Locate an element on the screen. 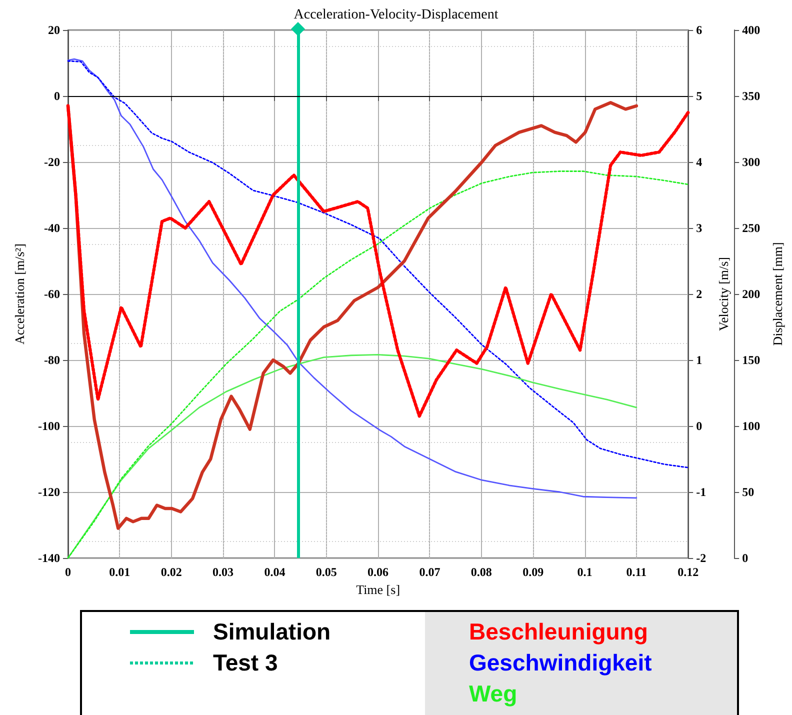 The width and height of the screenshot is (792, 715). y-tick-label: -60 is located at coordinates (52, 294).